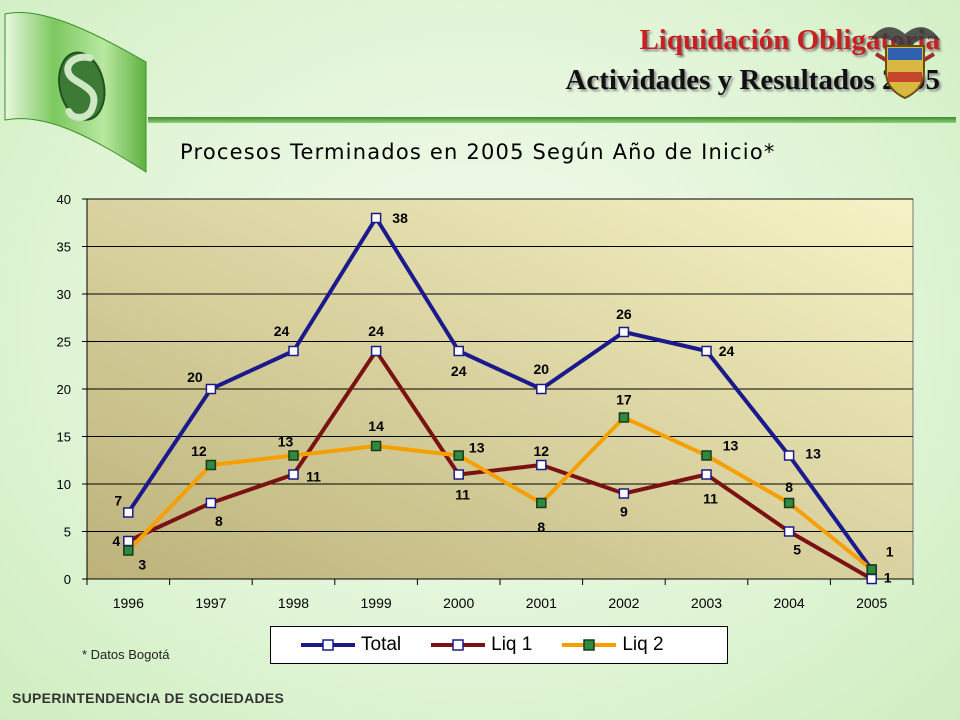  I want to click on legend-label-liq1: Liq 1, so click(512, 644).